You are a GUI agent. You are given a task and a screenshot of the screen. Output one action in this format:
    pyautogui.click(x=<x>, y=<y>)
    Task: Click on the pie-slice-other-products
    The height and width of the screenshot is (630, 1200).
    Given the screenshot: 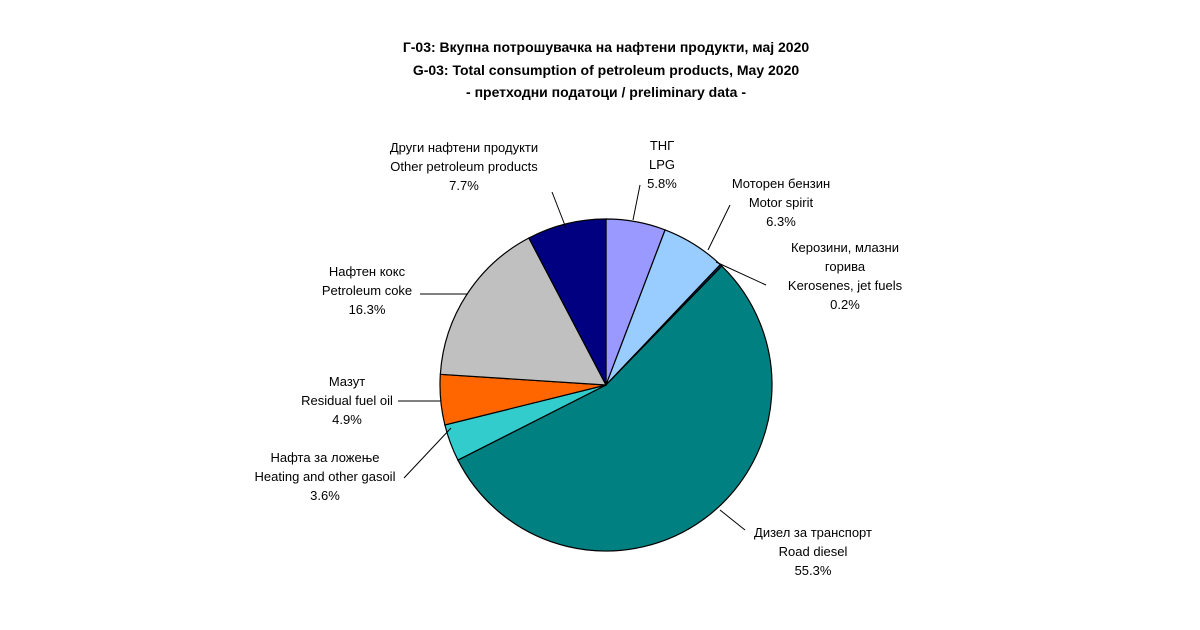 What is the action you would take?
    pyautogui.click(x=567, y=302)
    